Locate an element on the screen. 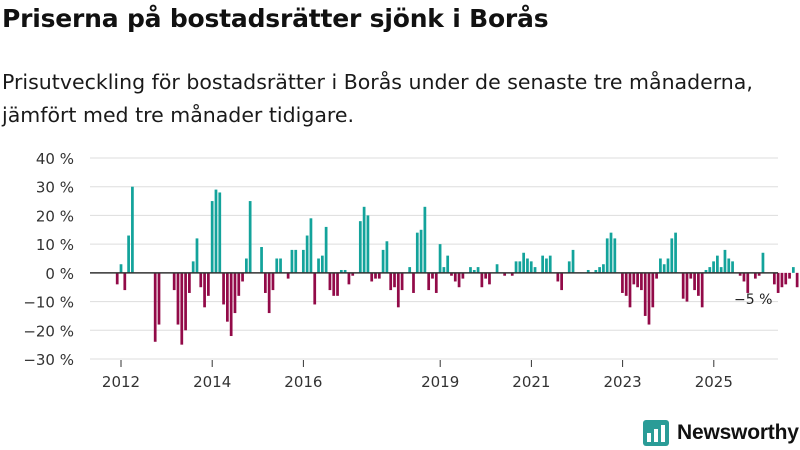 Image resolution: width=800 pixels, height=450 pixels. y-axis-tick-labels: 40 % 30 % 20 % 10 % 0 % −10 % −20 % −30 % is located at coordinates (48, 259).